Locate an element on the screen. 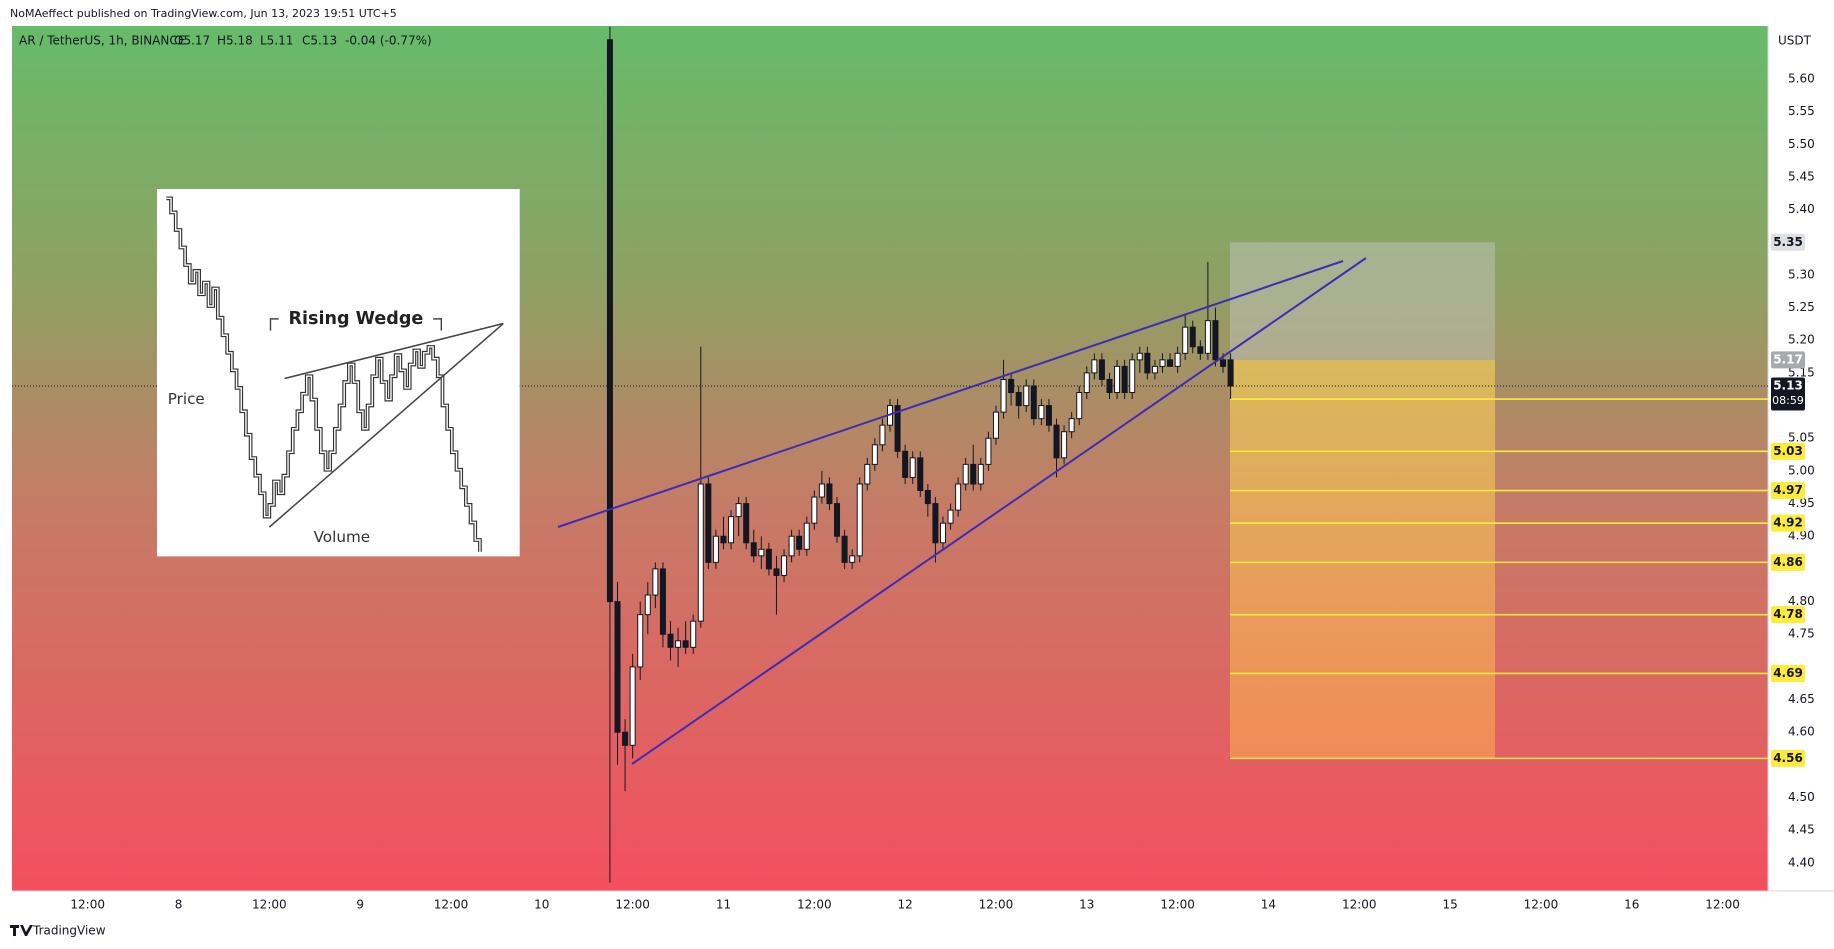 The width and height of the screenshot is (1834, 949). inset-volume-label: Volume is located at coordinates (342, 537).